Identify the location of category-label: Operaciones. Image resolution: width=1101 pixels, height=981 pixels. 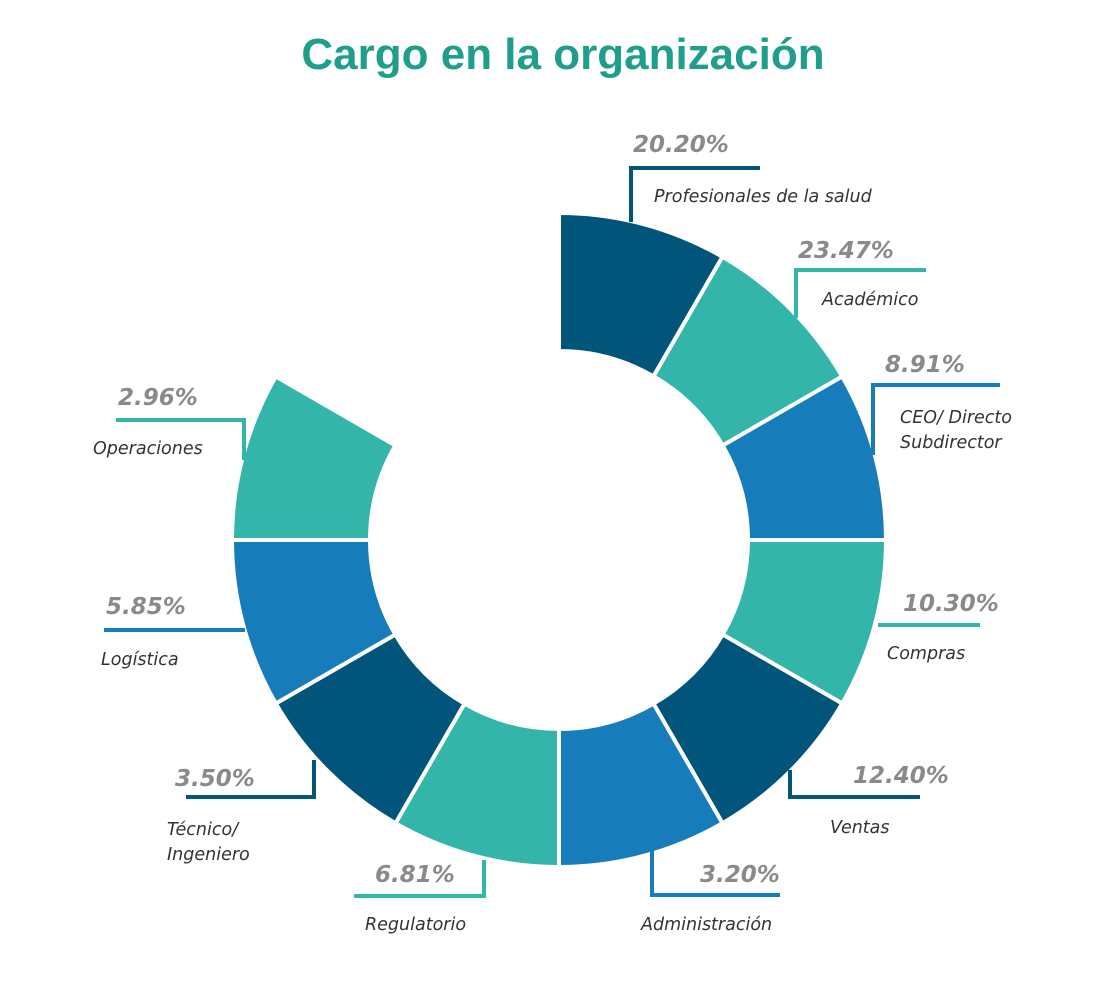
(148, 449).